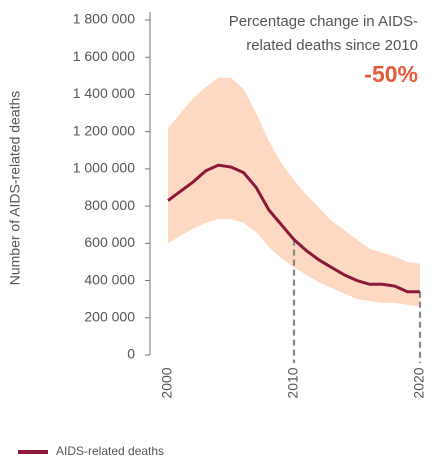  What do you see at coordinates (104, 93) in the screenshot?
I see `y-tick-label: 1 400 000` at bounding box center [104, 93].